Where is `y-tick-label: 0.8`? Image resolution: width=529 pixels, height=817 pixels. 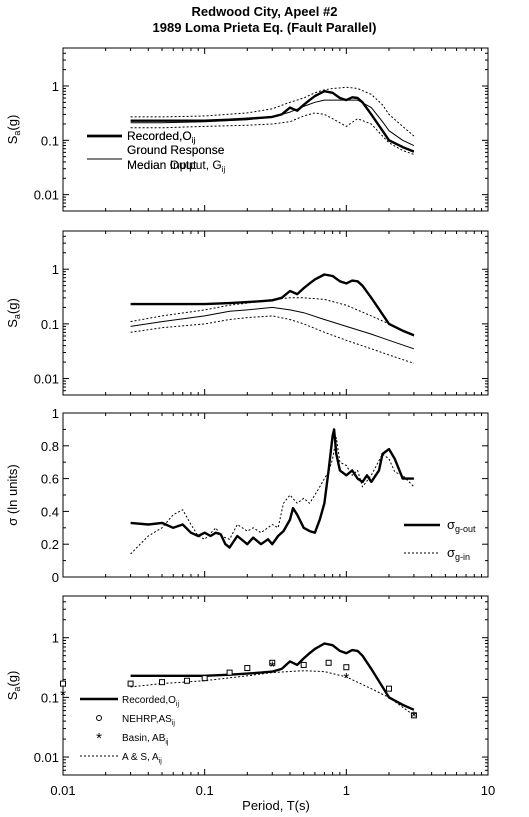 y-tick-label: 0.8 is located at coordinates (50, 446).